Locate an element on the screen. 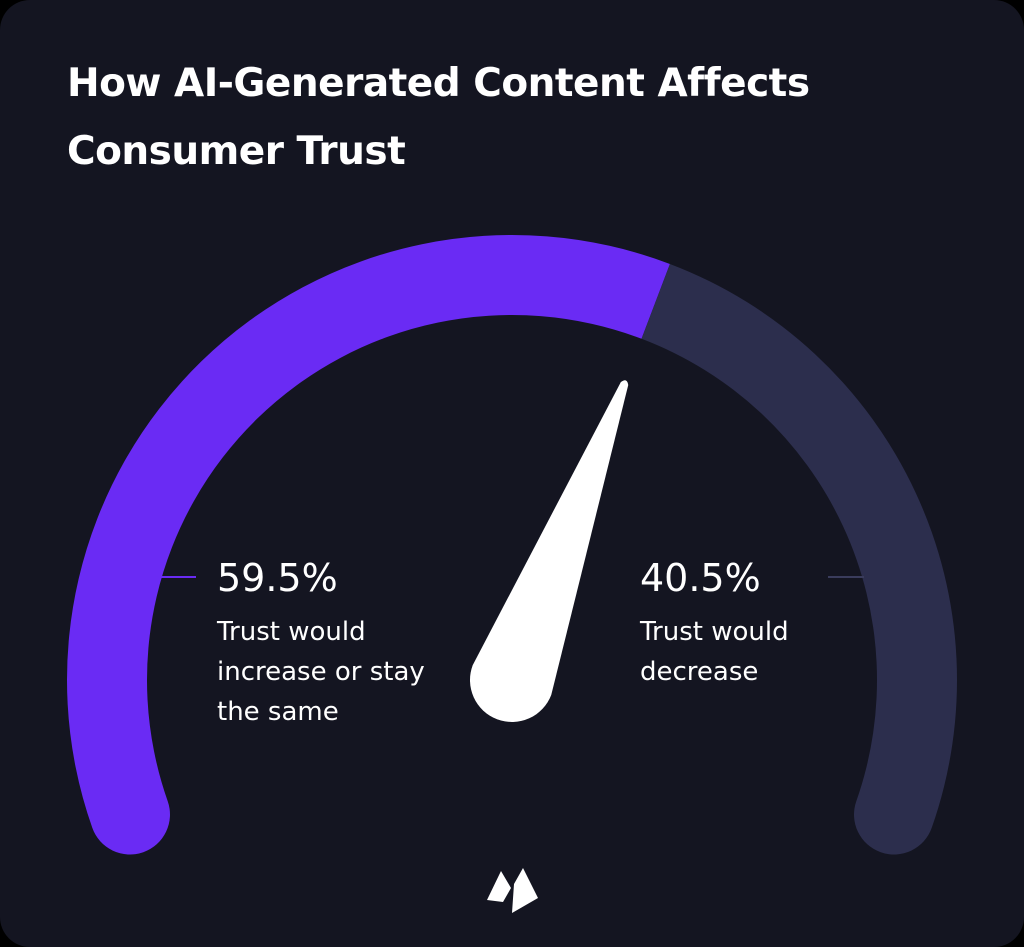 Image resolution: width=1024 pixels, height=947 pixels. category-label: Trust would increase or stay the same is located at coordinates (321, 672).